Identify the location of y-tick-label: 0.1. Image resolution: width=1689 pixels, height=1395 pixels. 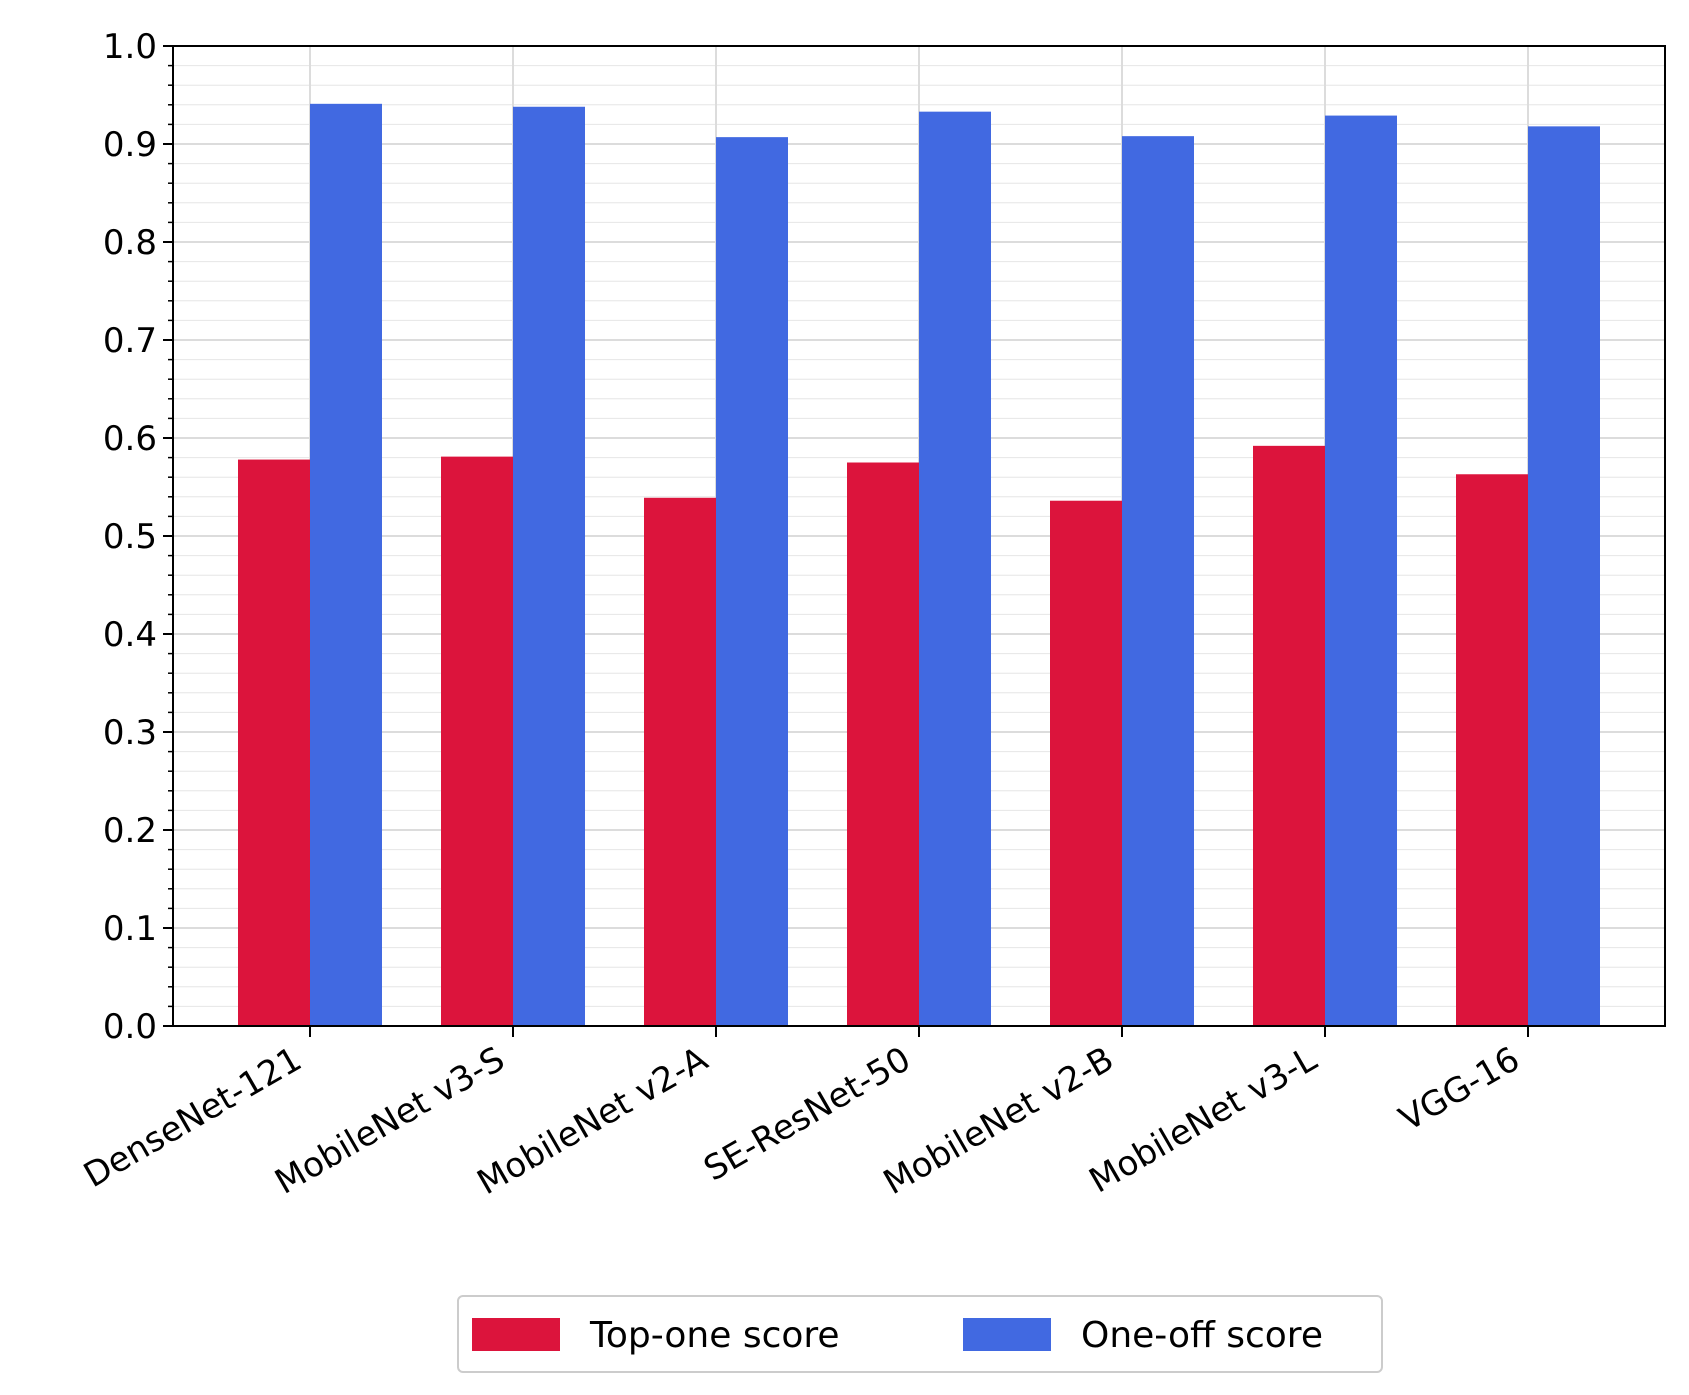
(130, 929).